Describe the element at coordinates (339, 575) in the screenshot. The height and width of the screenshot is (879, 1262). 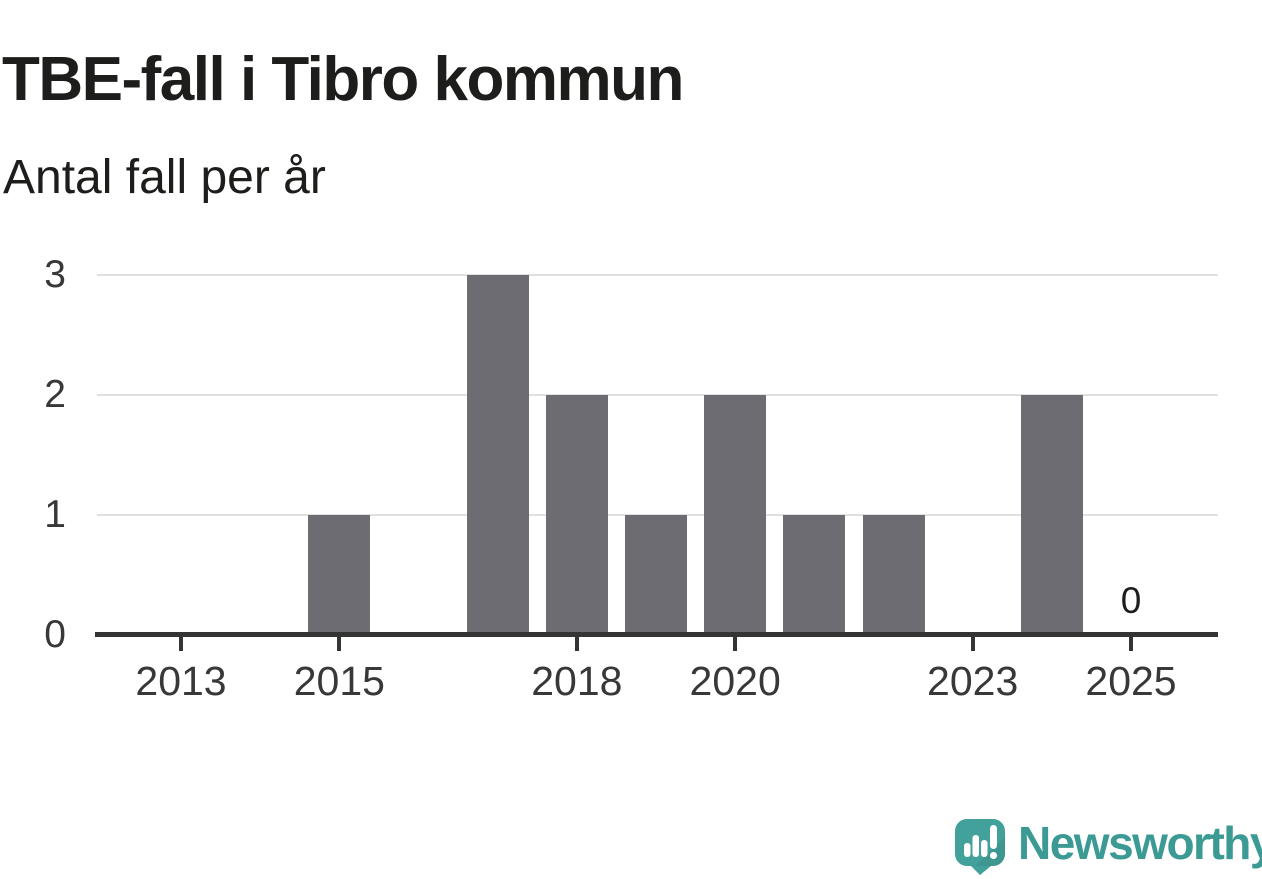
I see `bar-2015` at that location.